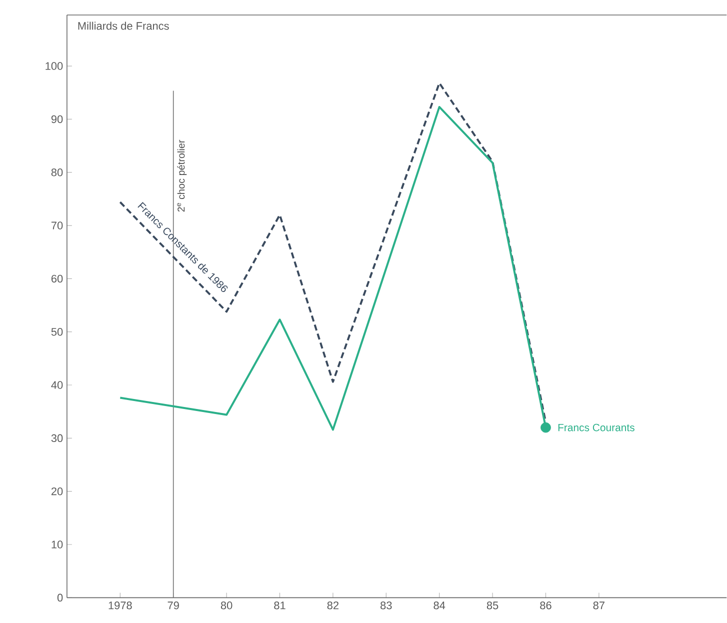 The width and height of the screenshot is (727, 623). Describe the element at coordinates (57, 226) in the screenshot. I see `y-tick-label: 70` at that location.